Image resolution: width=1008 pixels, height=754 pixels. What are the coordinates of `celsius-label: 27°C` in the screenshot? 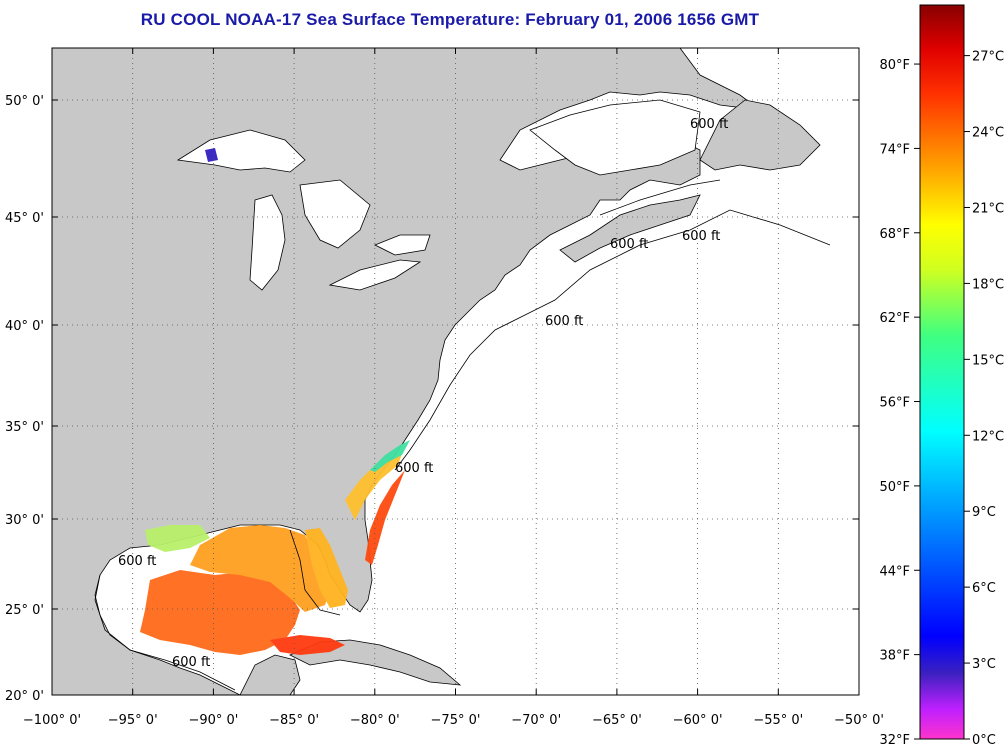 It's located at (988, 57).